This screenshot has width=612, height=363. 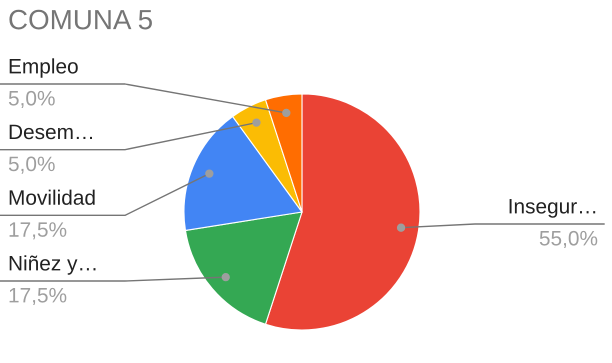 What do you see at coordinates (52, 197) in the screenshot?
I see `slice-label: Movilidad` at bounding box center [52, 197].